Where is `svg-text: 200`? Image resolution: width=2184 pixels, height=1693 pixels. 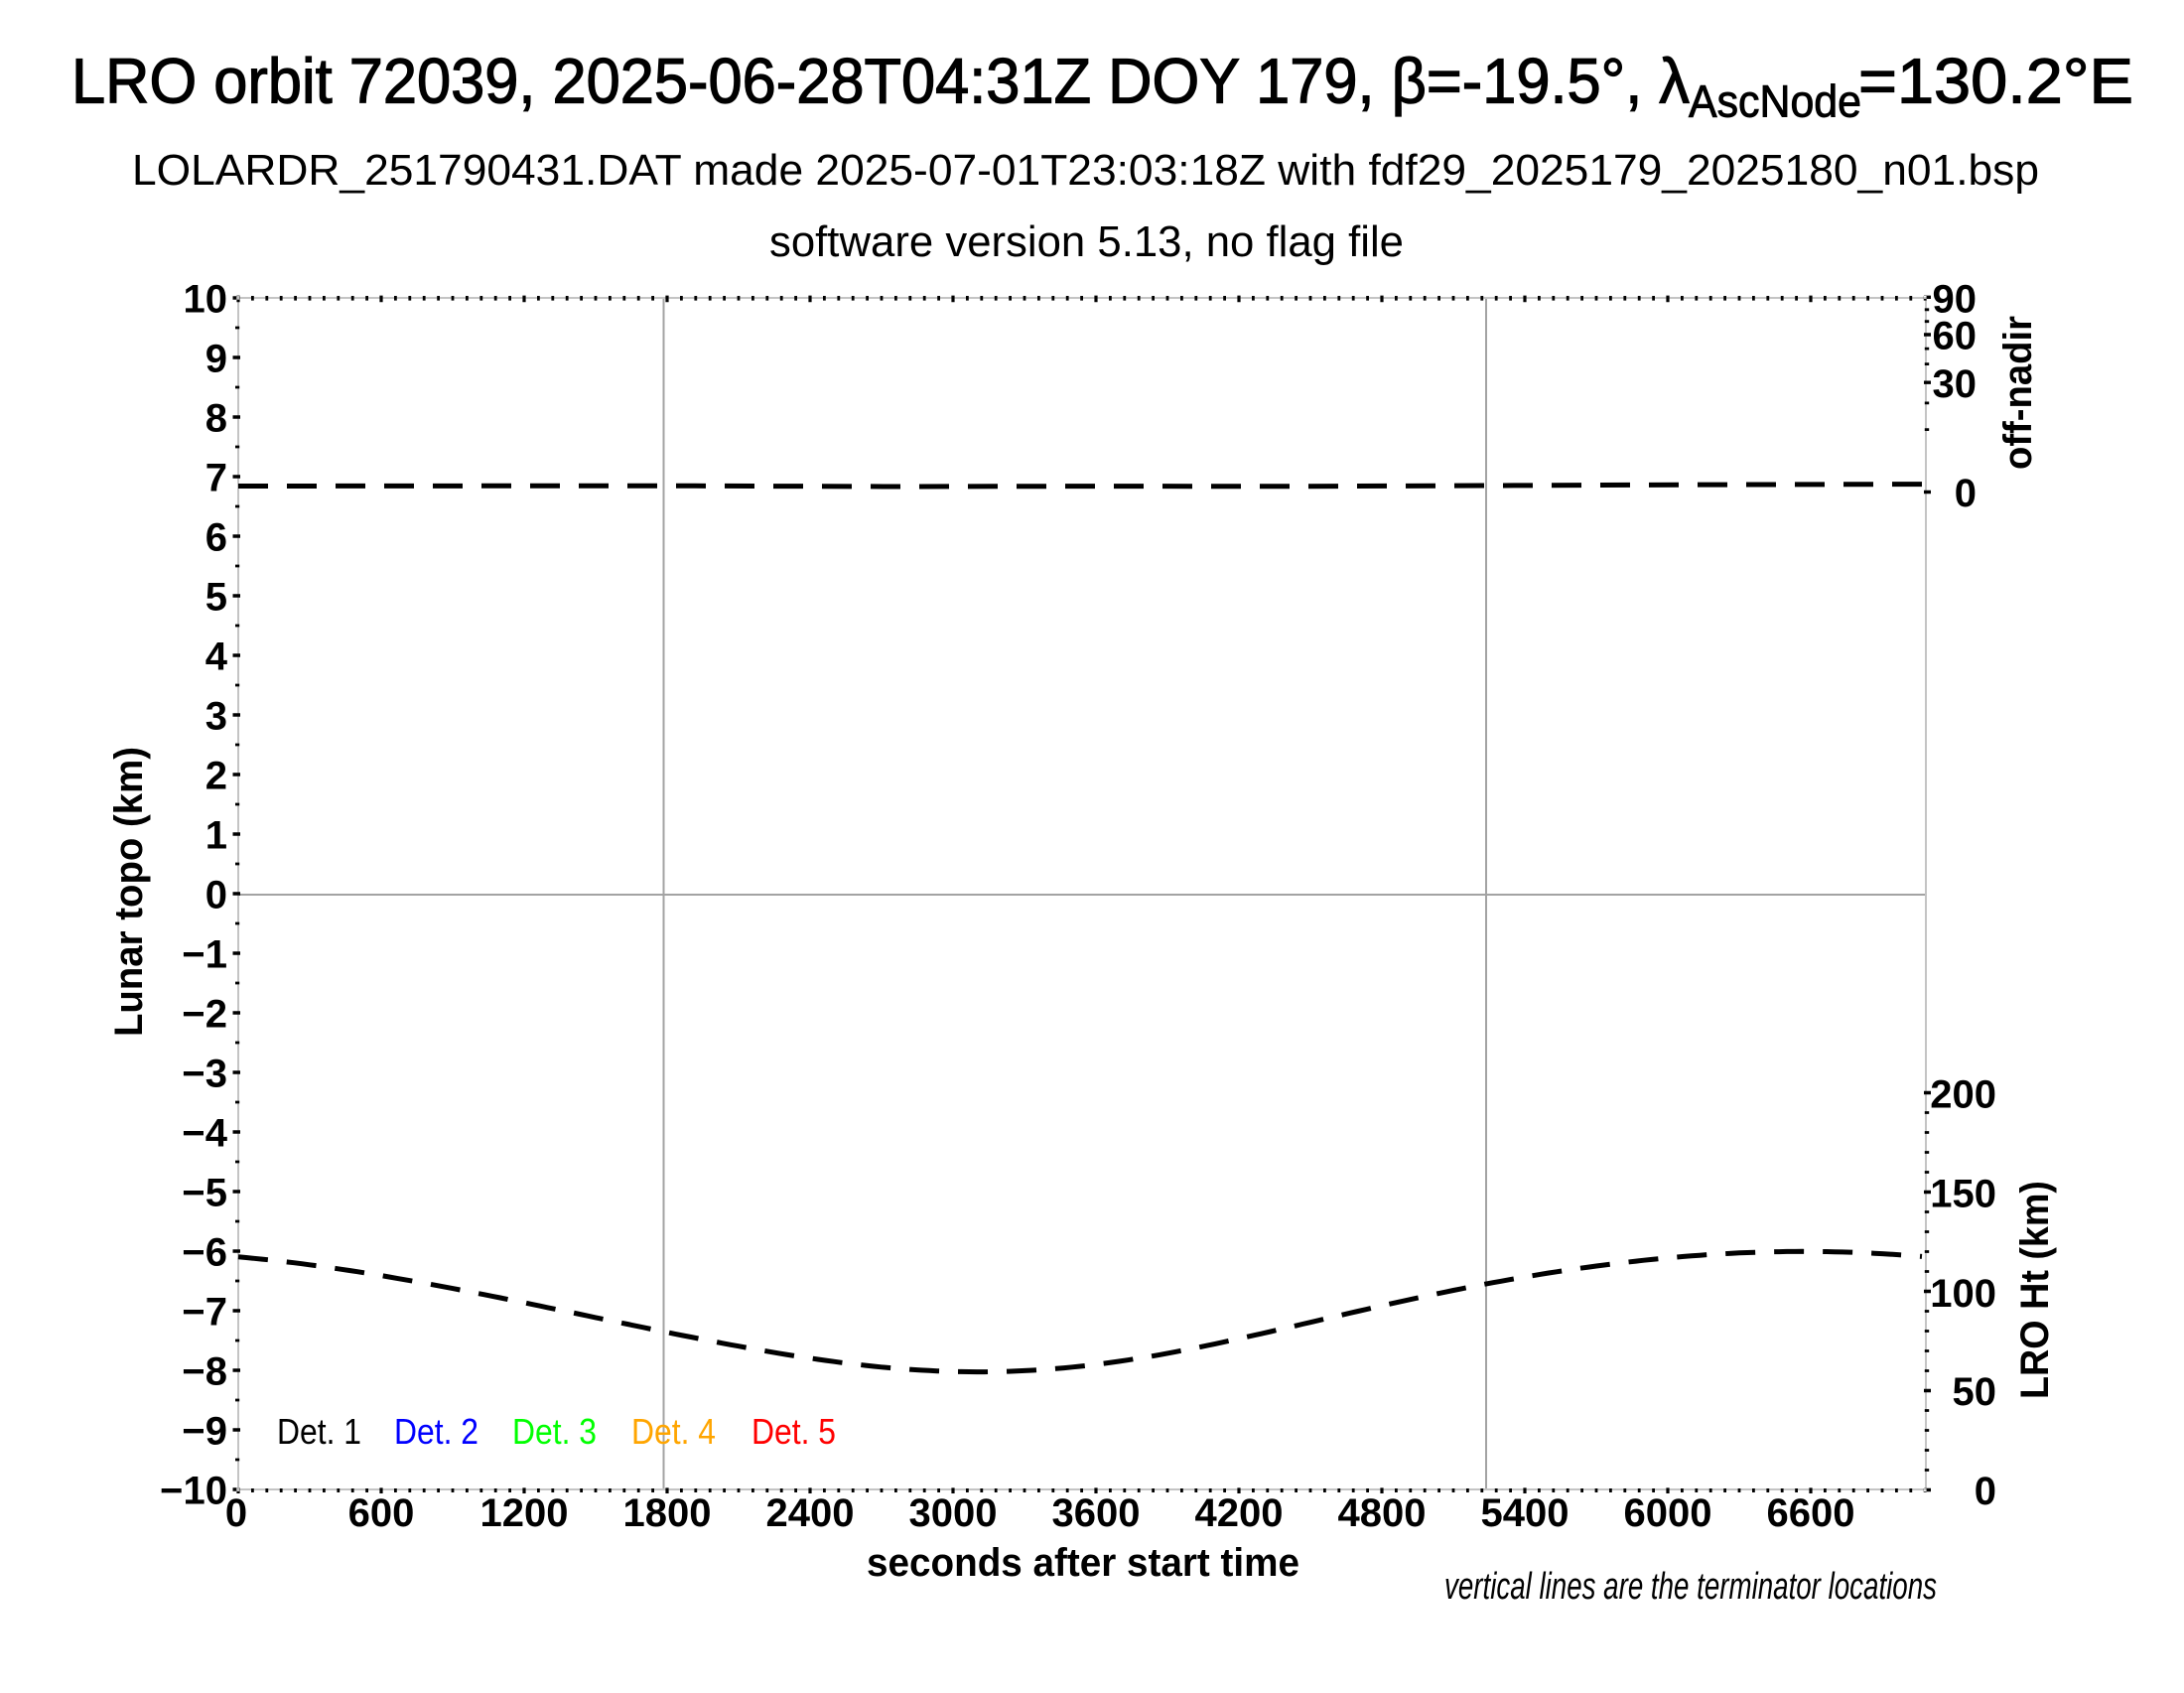
svg-text: 200 is located at coordinates (1963, 1095).